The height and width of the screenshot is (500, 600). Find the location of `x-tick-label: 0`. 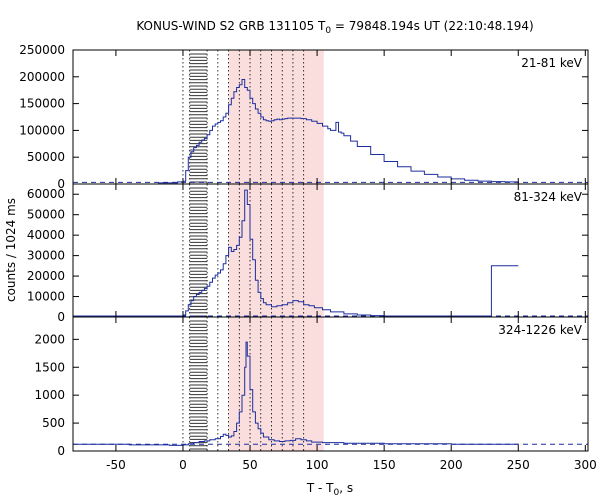

x-tick-label: 0 is located at coordinates (183, 465).